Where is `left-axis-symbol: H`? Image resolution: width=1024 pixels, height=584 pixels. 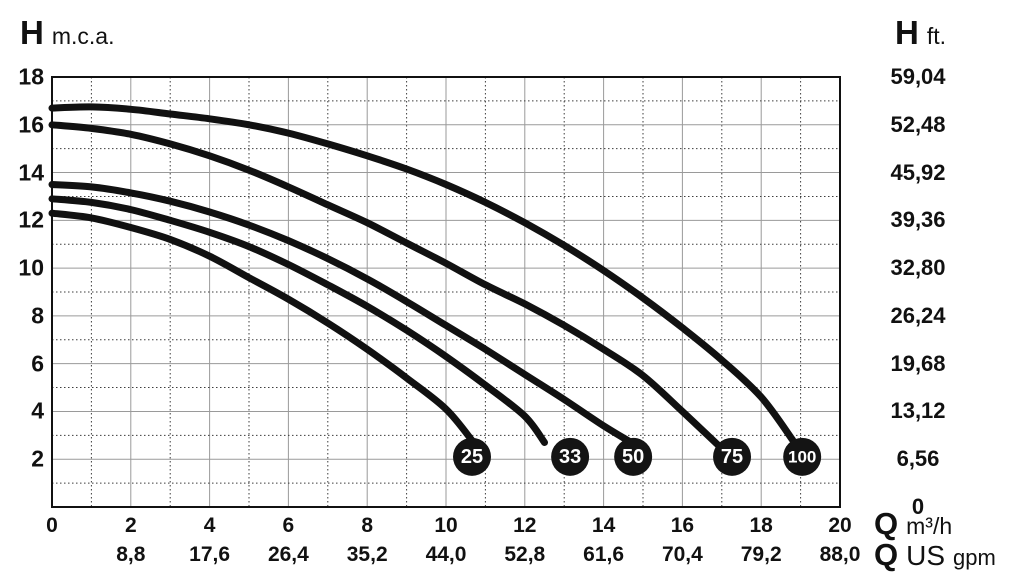 left-axis-symbol: H is located at coordinates (32, 32).